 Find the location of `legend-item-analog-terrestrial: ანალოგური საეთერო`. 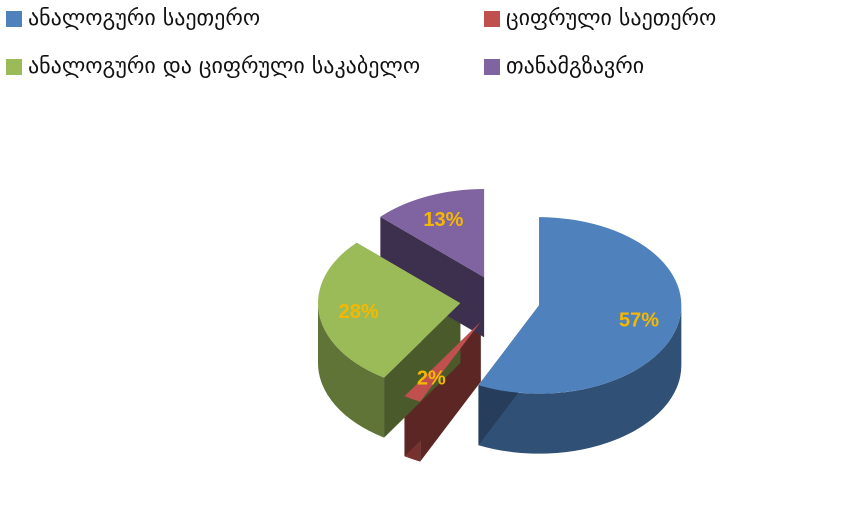

legend-item-analog-terrestrial: ანალოგური საეთერო is located at coordinates (133, 18).